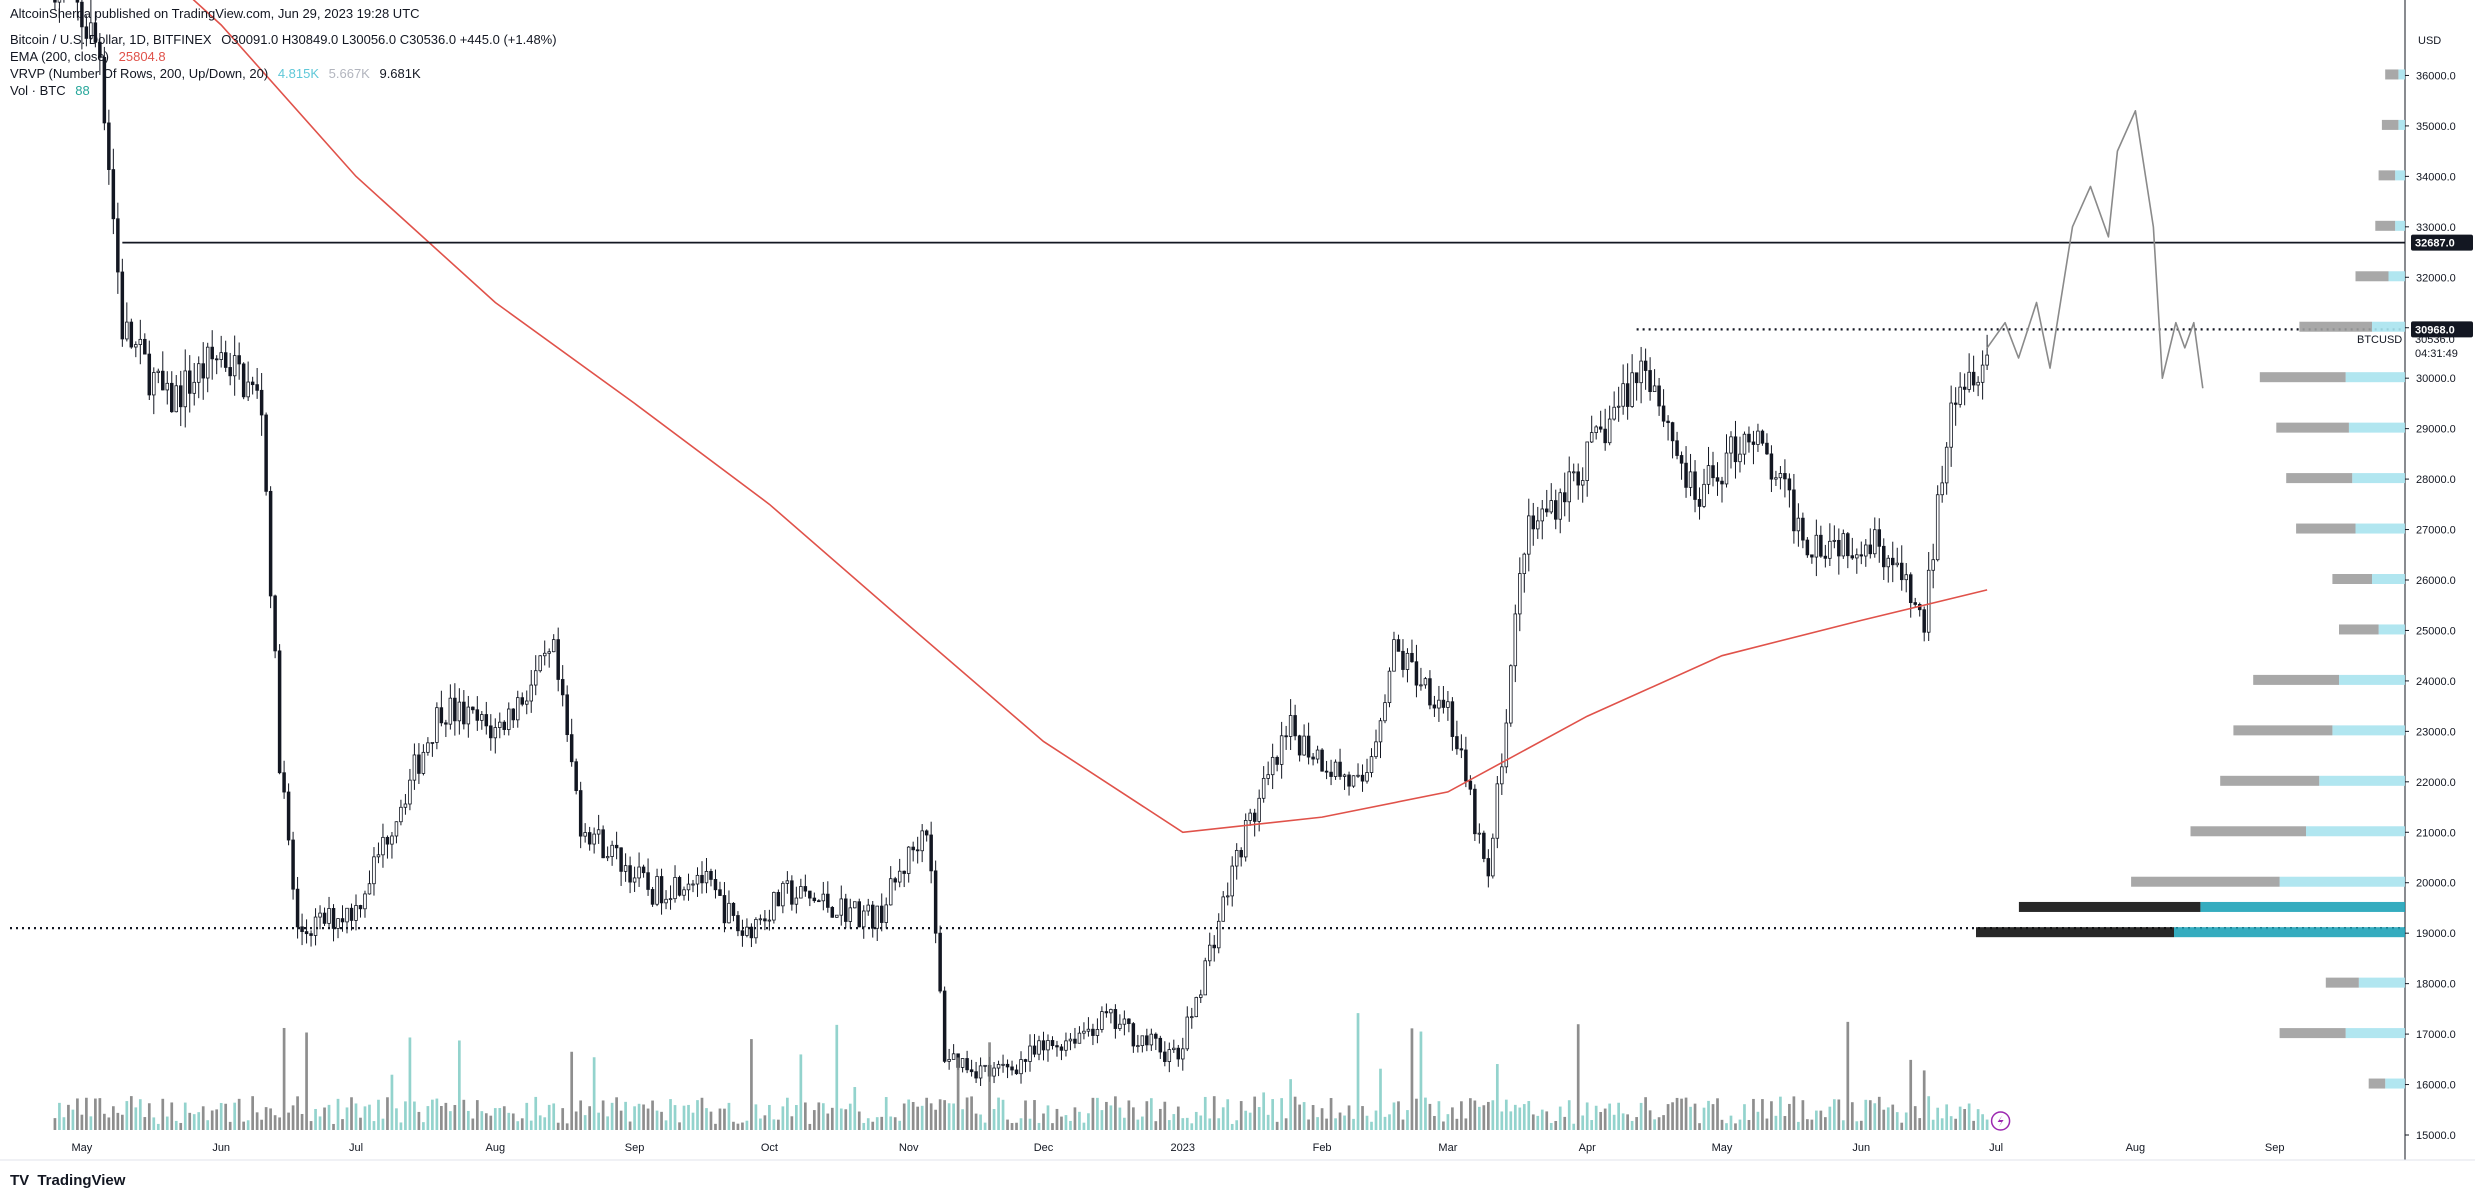 This screenshot has width=2475, height=1197. What do you see at coordinates (2275, 1148) in the screenshot?
I see `x-tick-label: Sep` at bounding box center [2275, 1148].